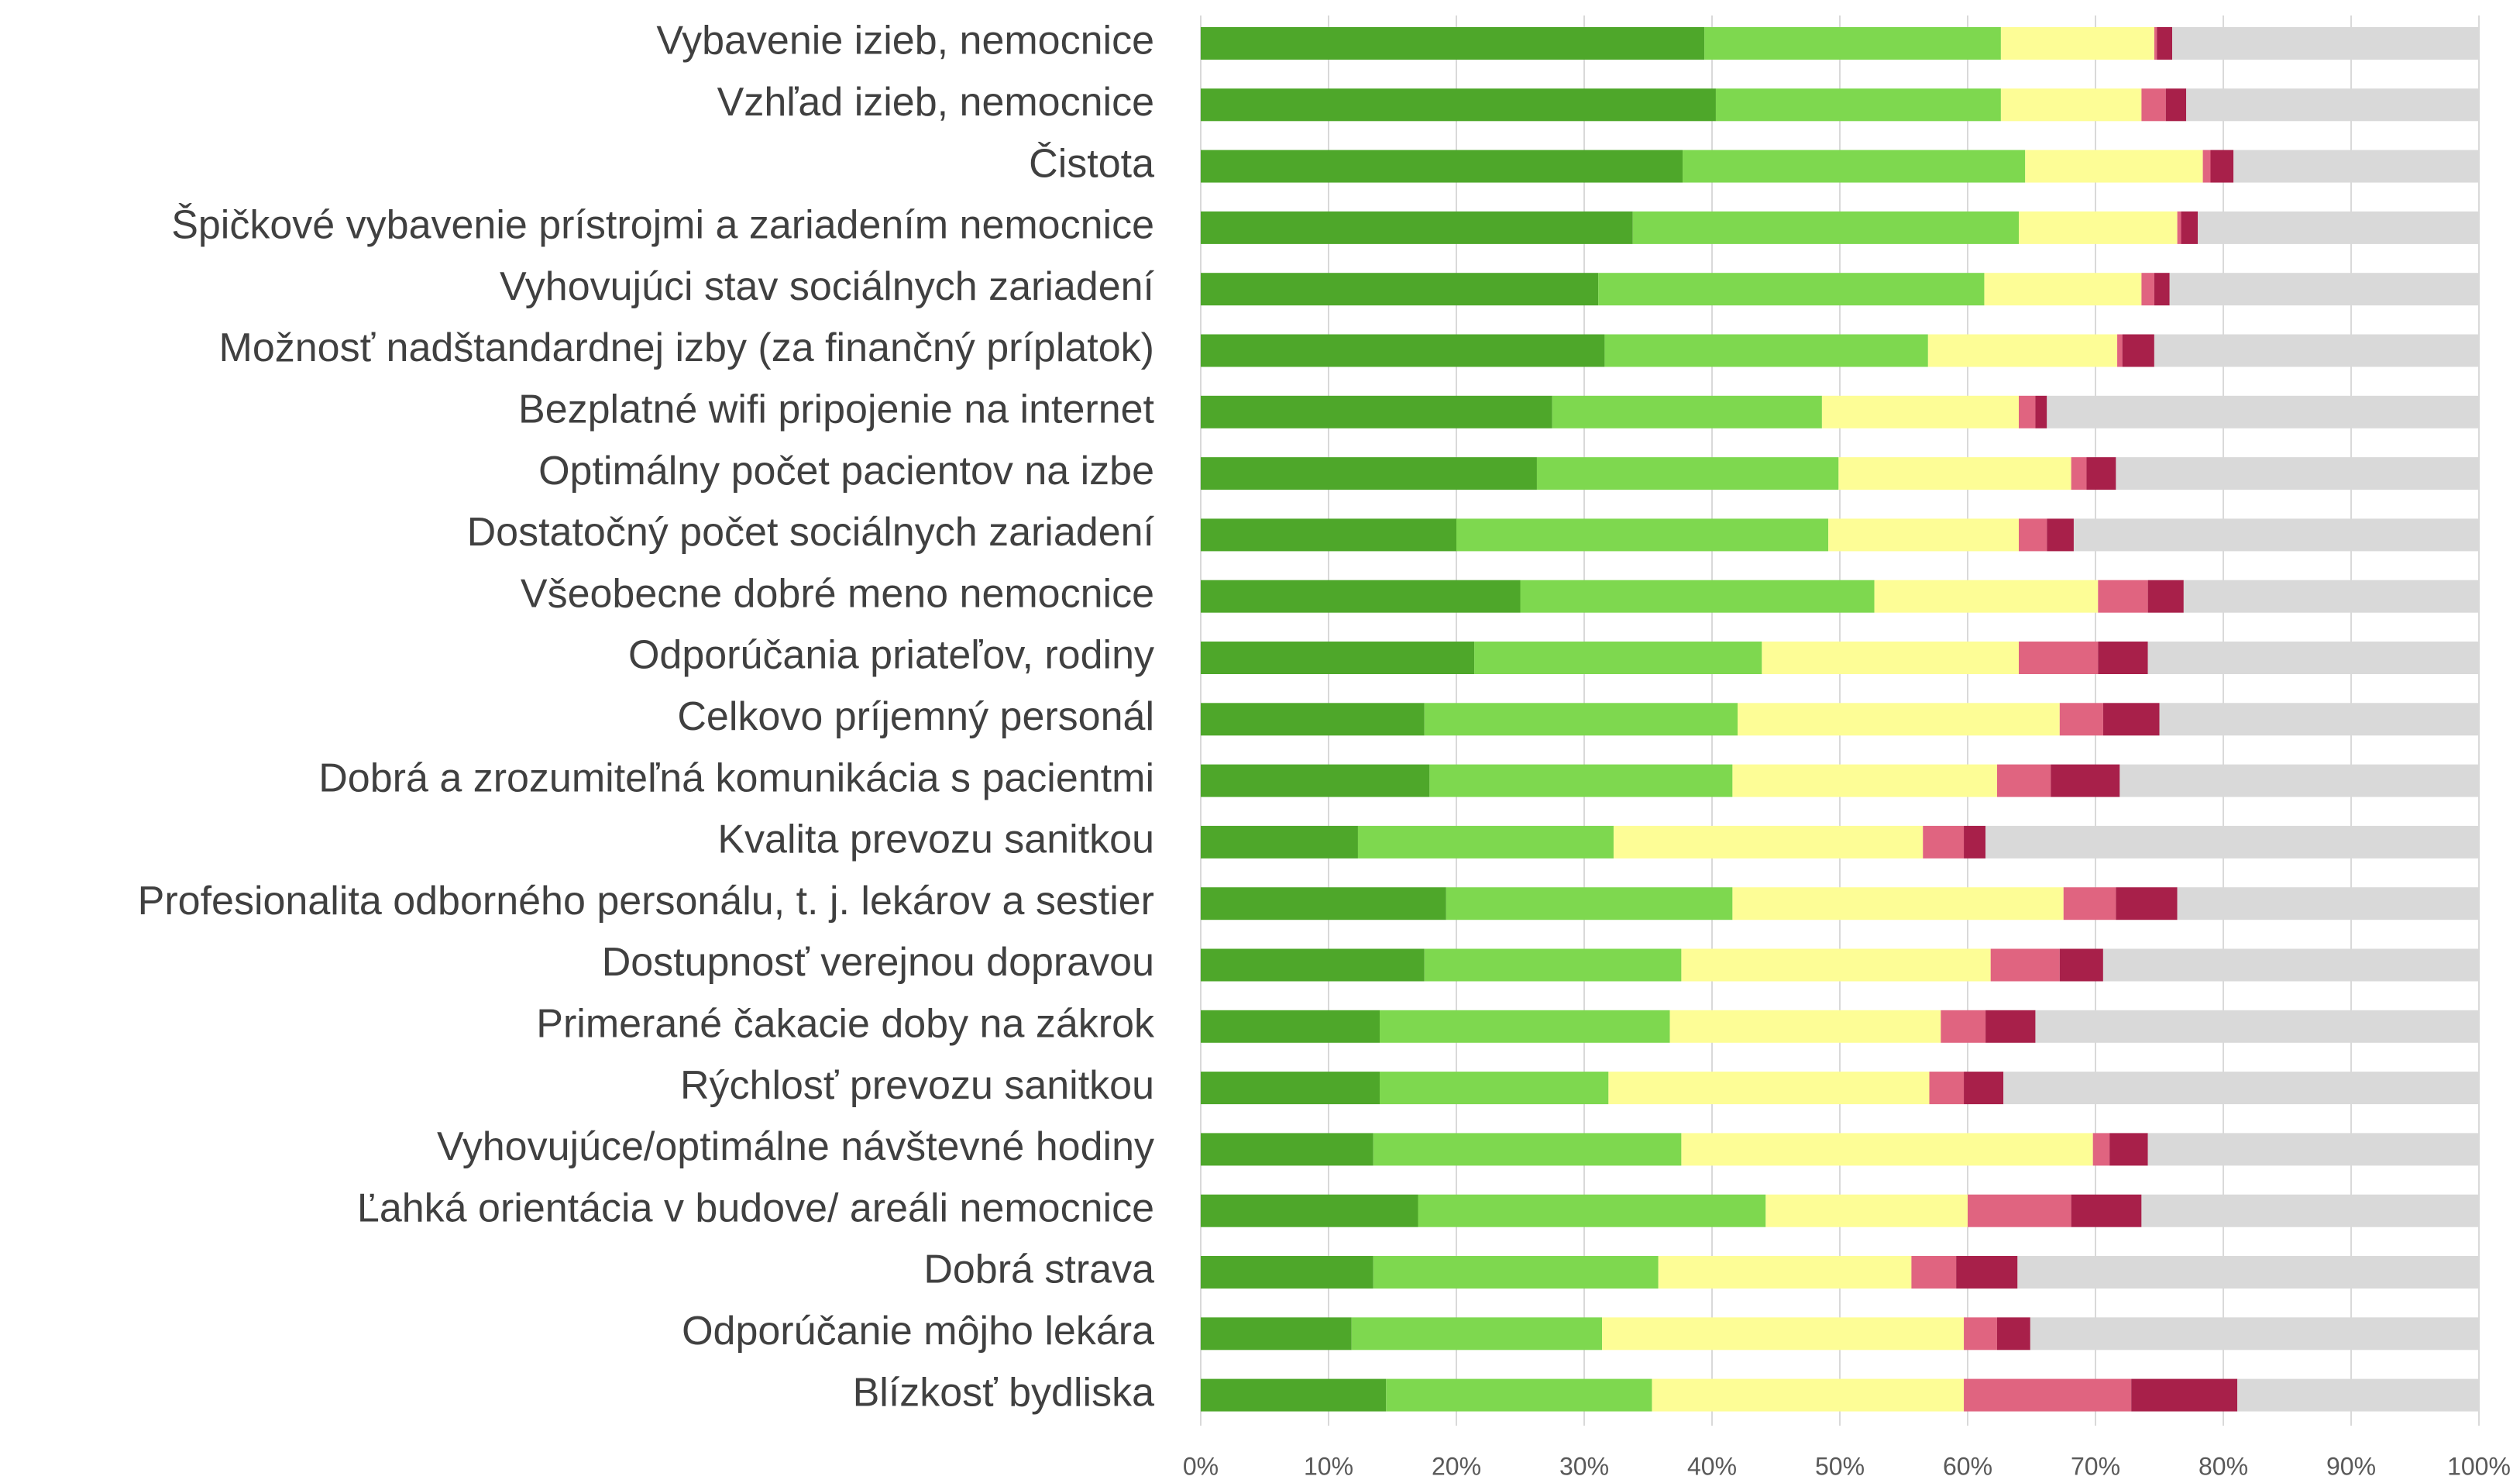  Describe the element at coordinates (878, 962) in the screenshot. I see `y-tick-label: Dostupnosť verejnou dopravou` at that location.